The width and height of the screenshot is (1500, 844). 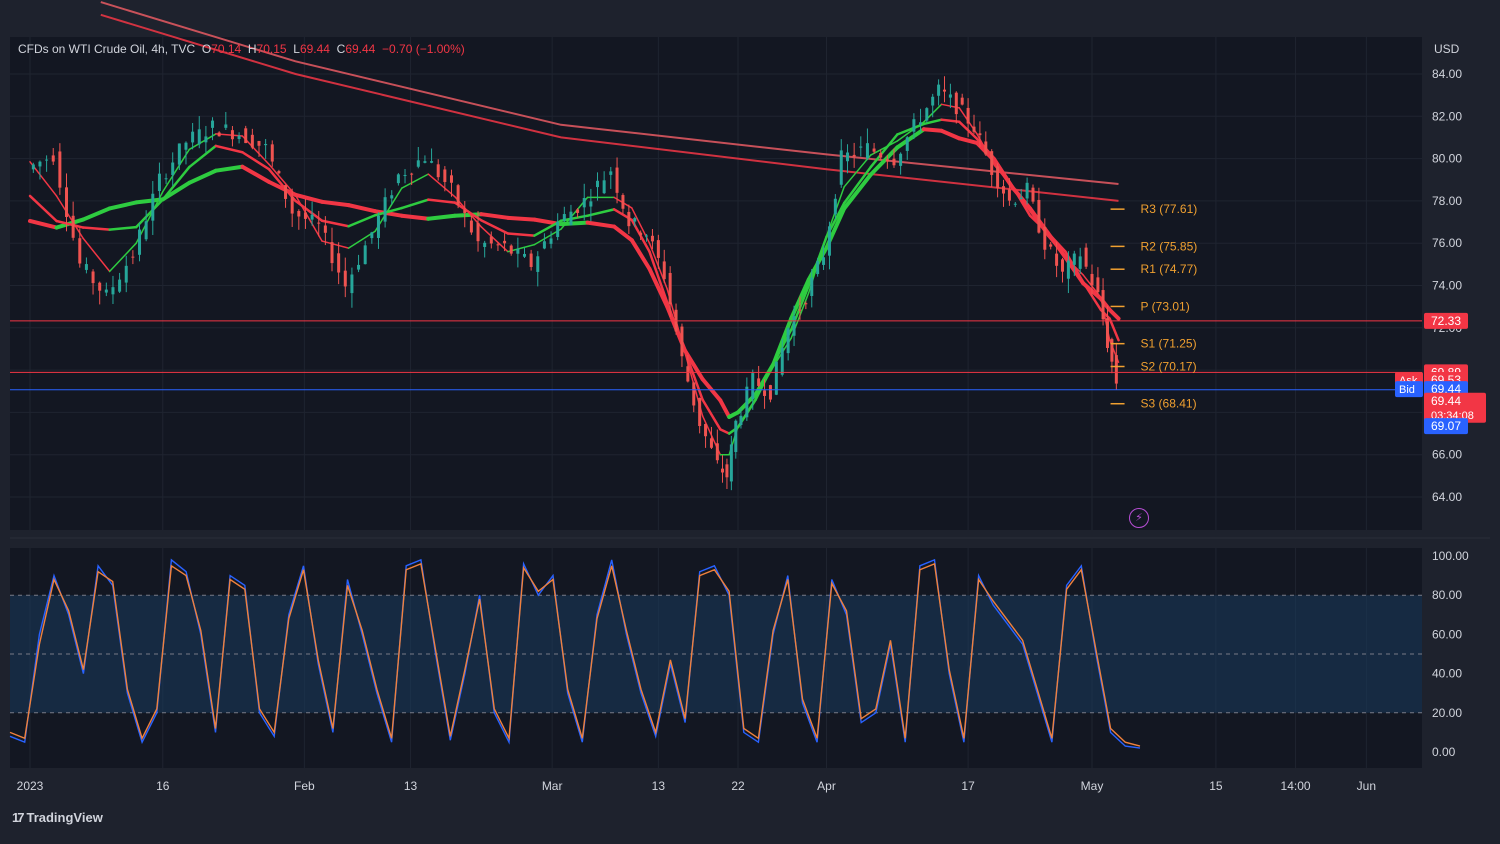 What do you see at coordinates (423, 49) in the screenshot?
I see `change-value: −0.70 (−1.00%)` at bounding box center [423, 49].